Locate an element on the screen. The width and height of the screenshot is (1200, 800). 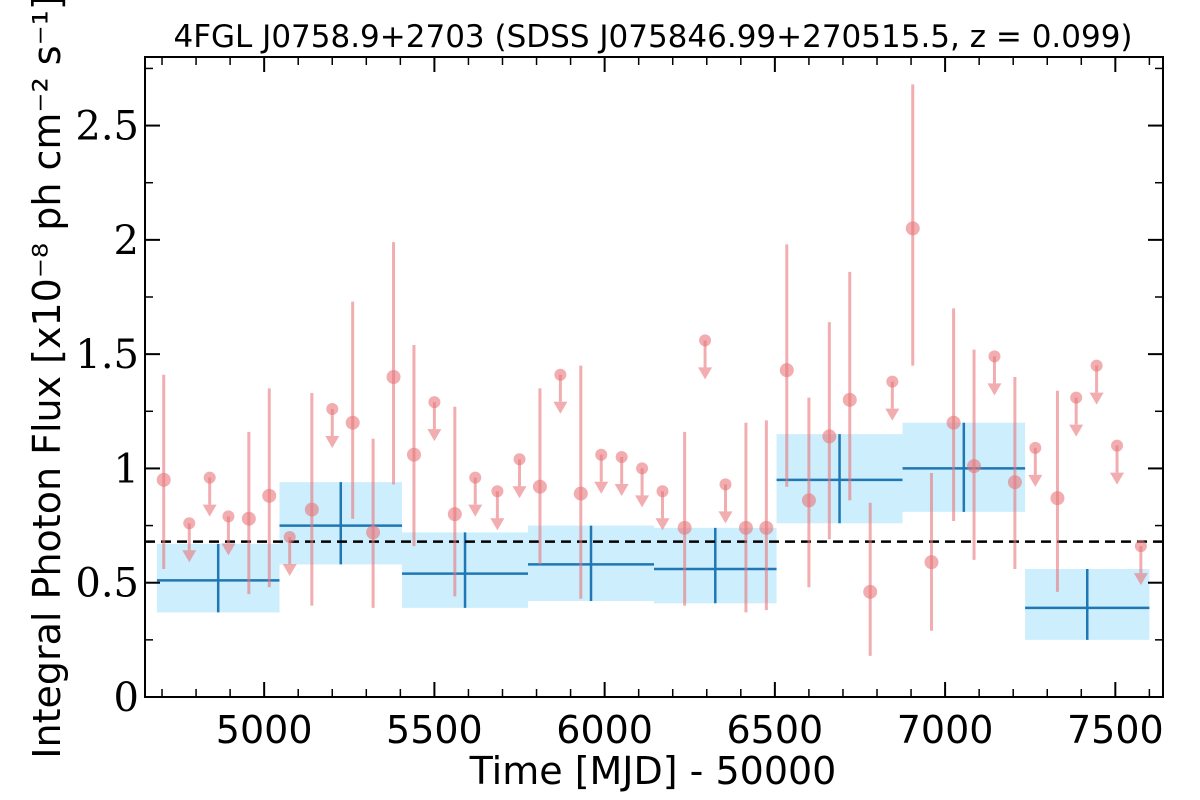
y-tick-label: 1 is located at coordinates (126, 469).